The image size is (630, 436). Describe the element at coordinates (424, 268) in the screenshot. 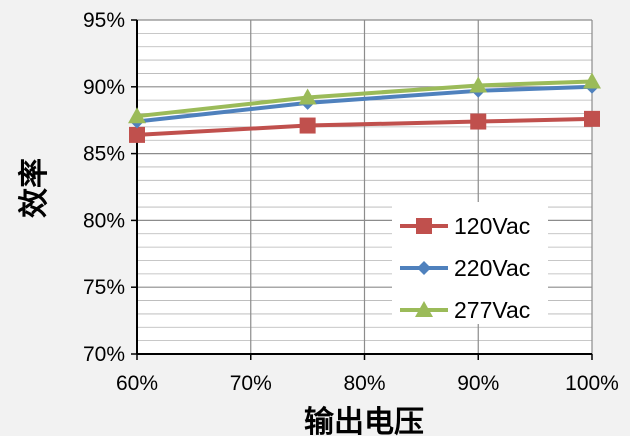

I see `legend-marker-220Vac` at that location.